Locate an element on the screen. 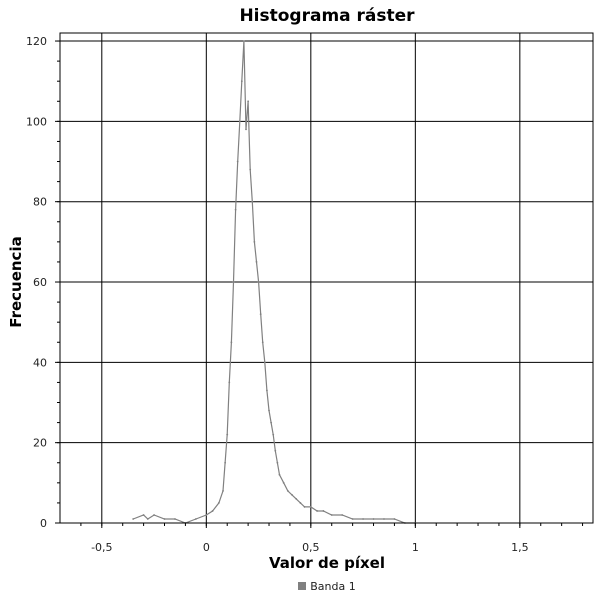 The height and width of the screenshot is (600, 600). x-tick-label: 1,5 is located at coordinates (520, 547).